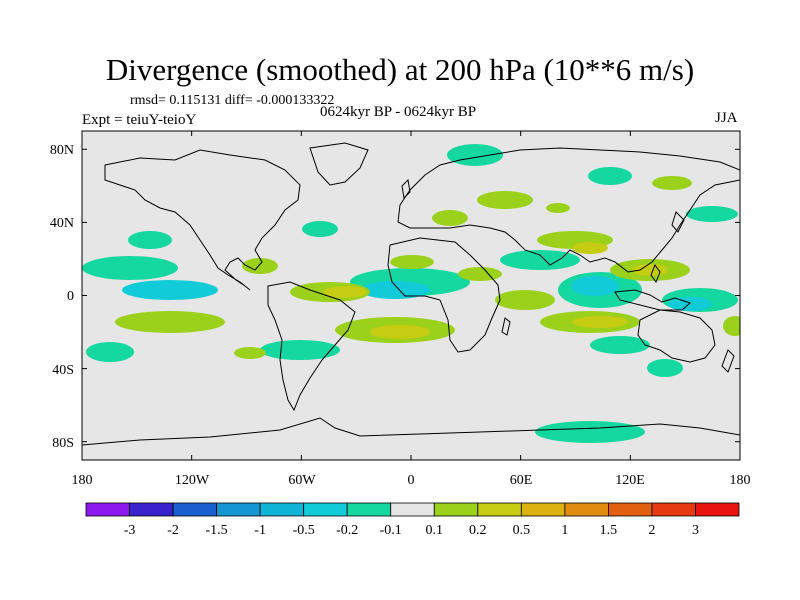 Image resolution: width=800 pixels, height=600 pixels. I want to click on coast-indonesia, so click(652, 300).